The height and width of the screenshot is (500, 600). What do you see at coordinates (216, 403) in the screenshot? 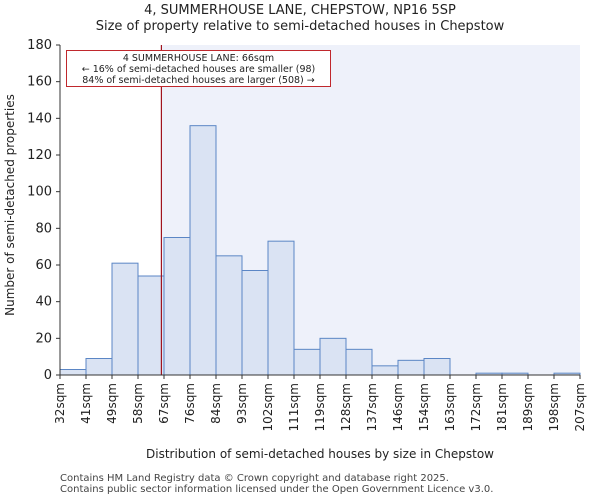
I see `x-tick-label: 84sqm` at bounding box center [216, 403].